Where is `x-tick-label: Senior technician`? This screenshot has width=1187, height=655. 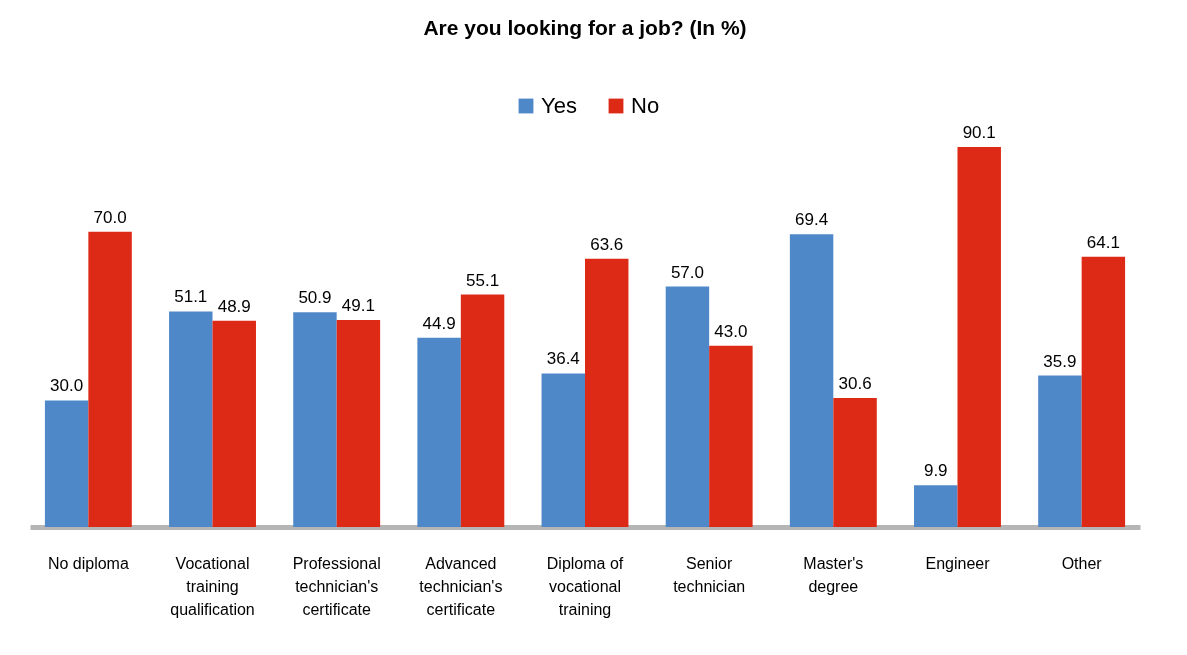
x-tick-label: Senior technician is located at coordinates (709, 574).